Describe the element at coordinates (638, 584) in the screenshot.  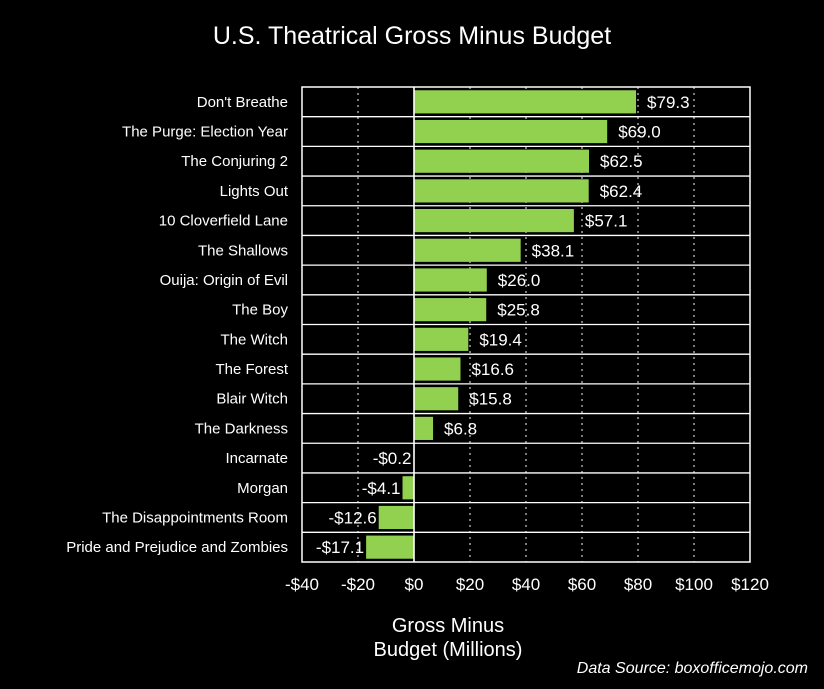
I see `x-tick-label: $80` at that location.